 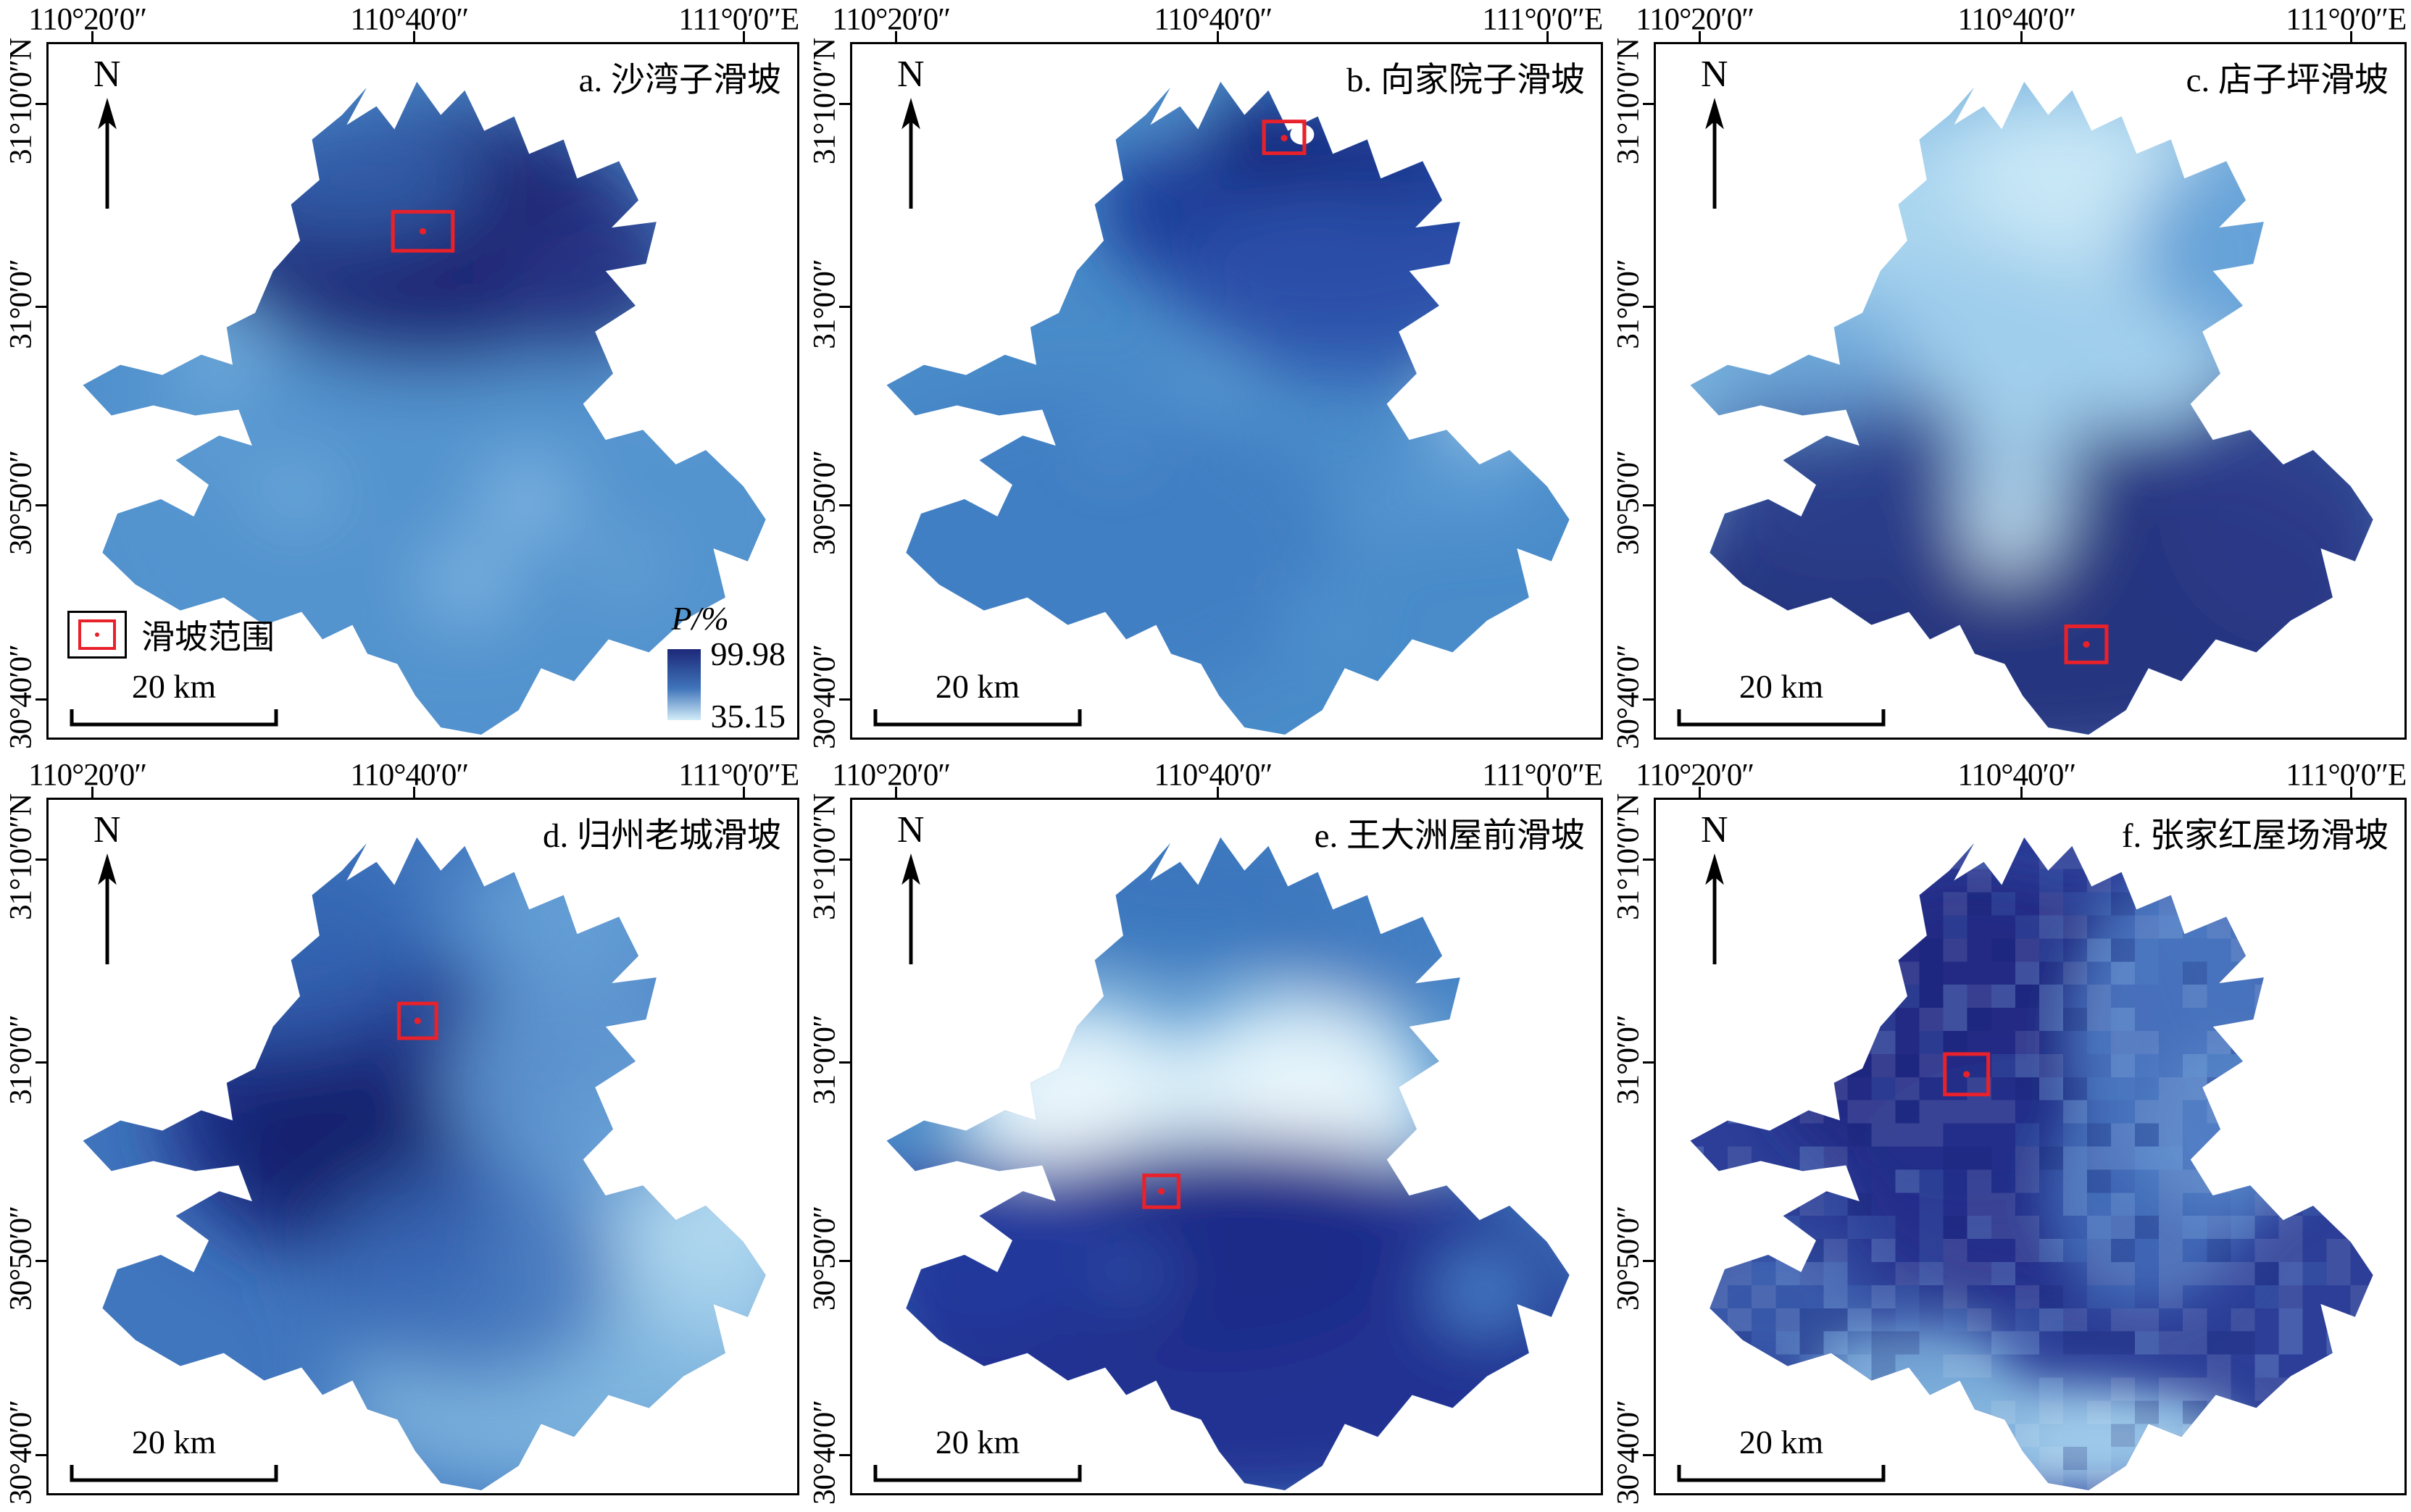 What do you see at coordinates (1628, 304) in the screenshot?
I see `latitude-label: 31°0′0″` at bounding box center [1628, 304].